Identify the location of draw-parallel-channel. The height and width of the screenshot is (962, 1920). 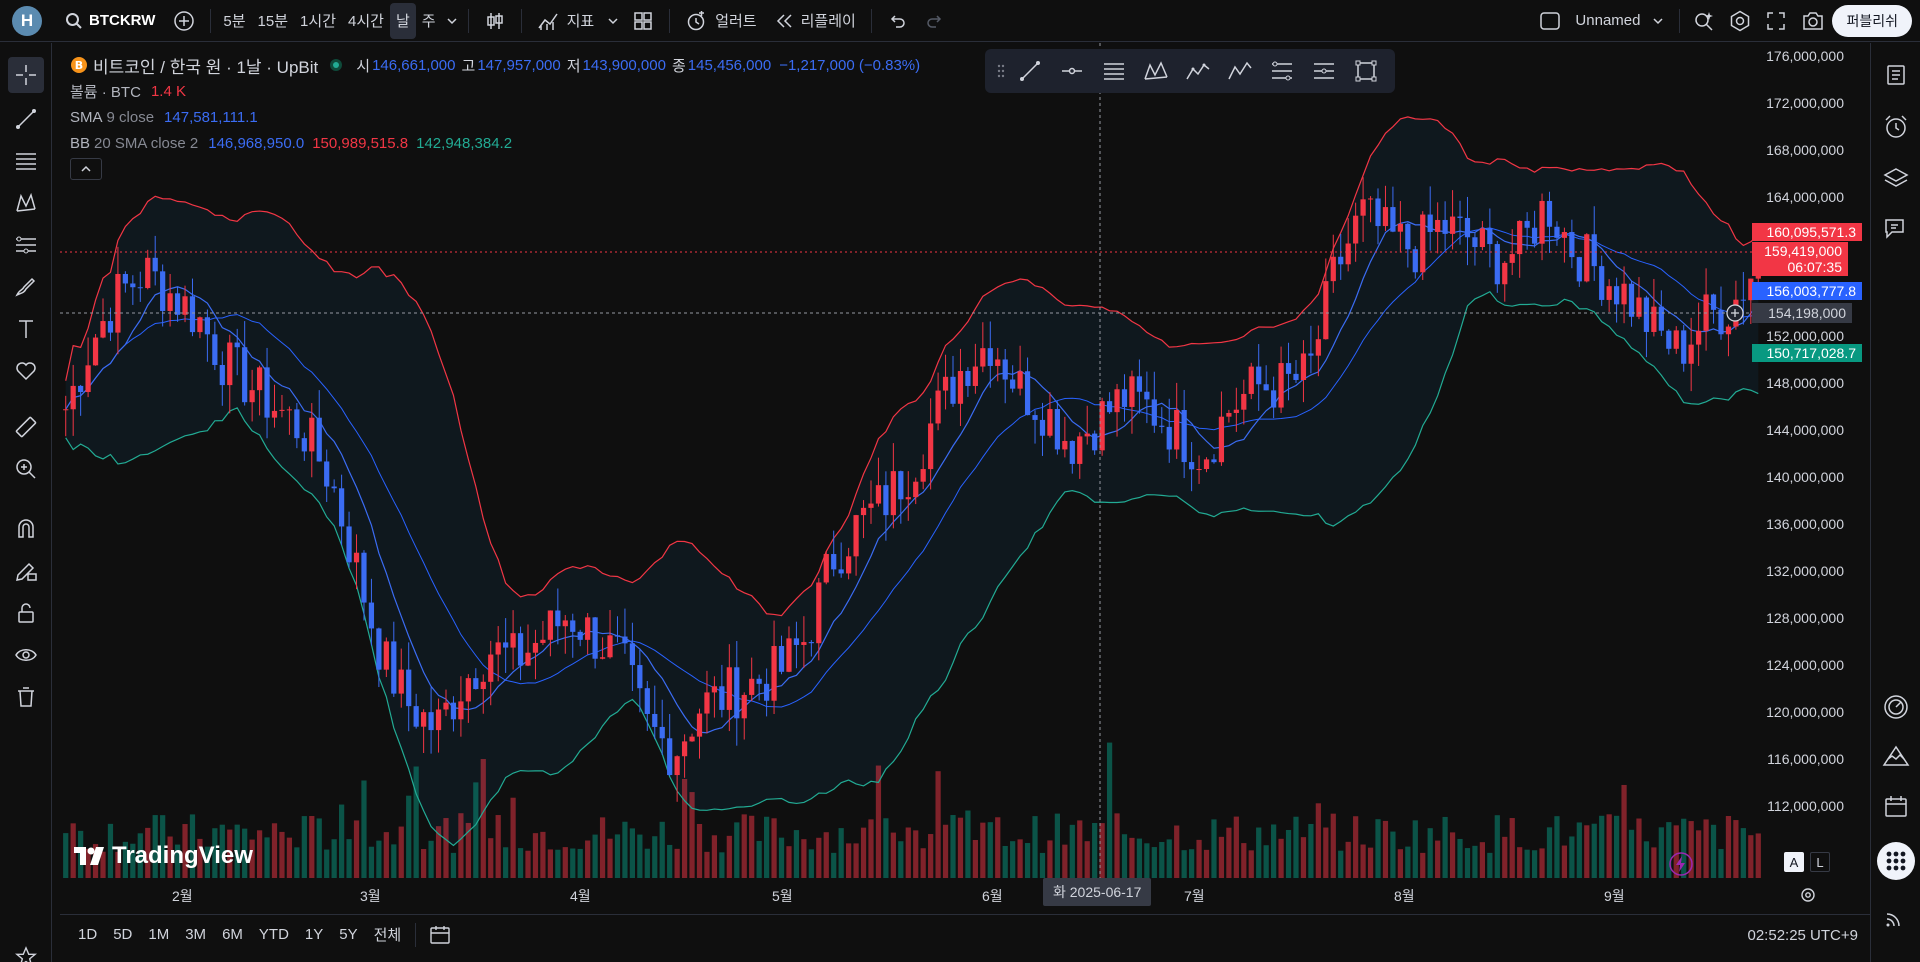
(1114, 71).